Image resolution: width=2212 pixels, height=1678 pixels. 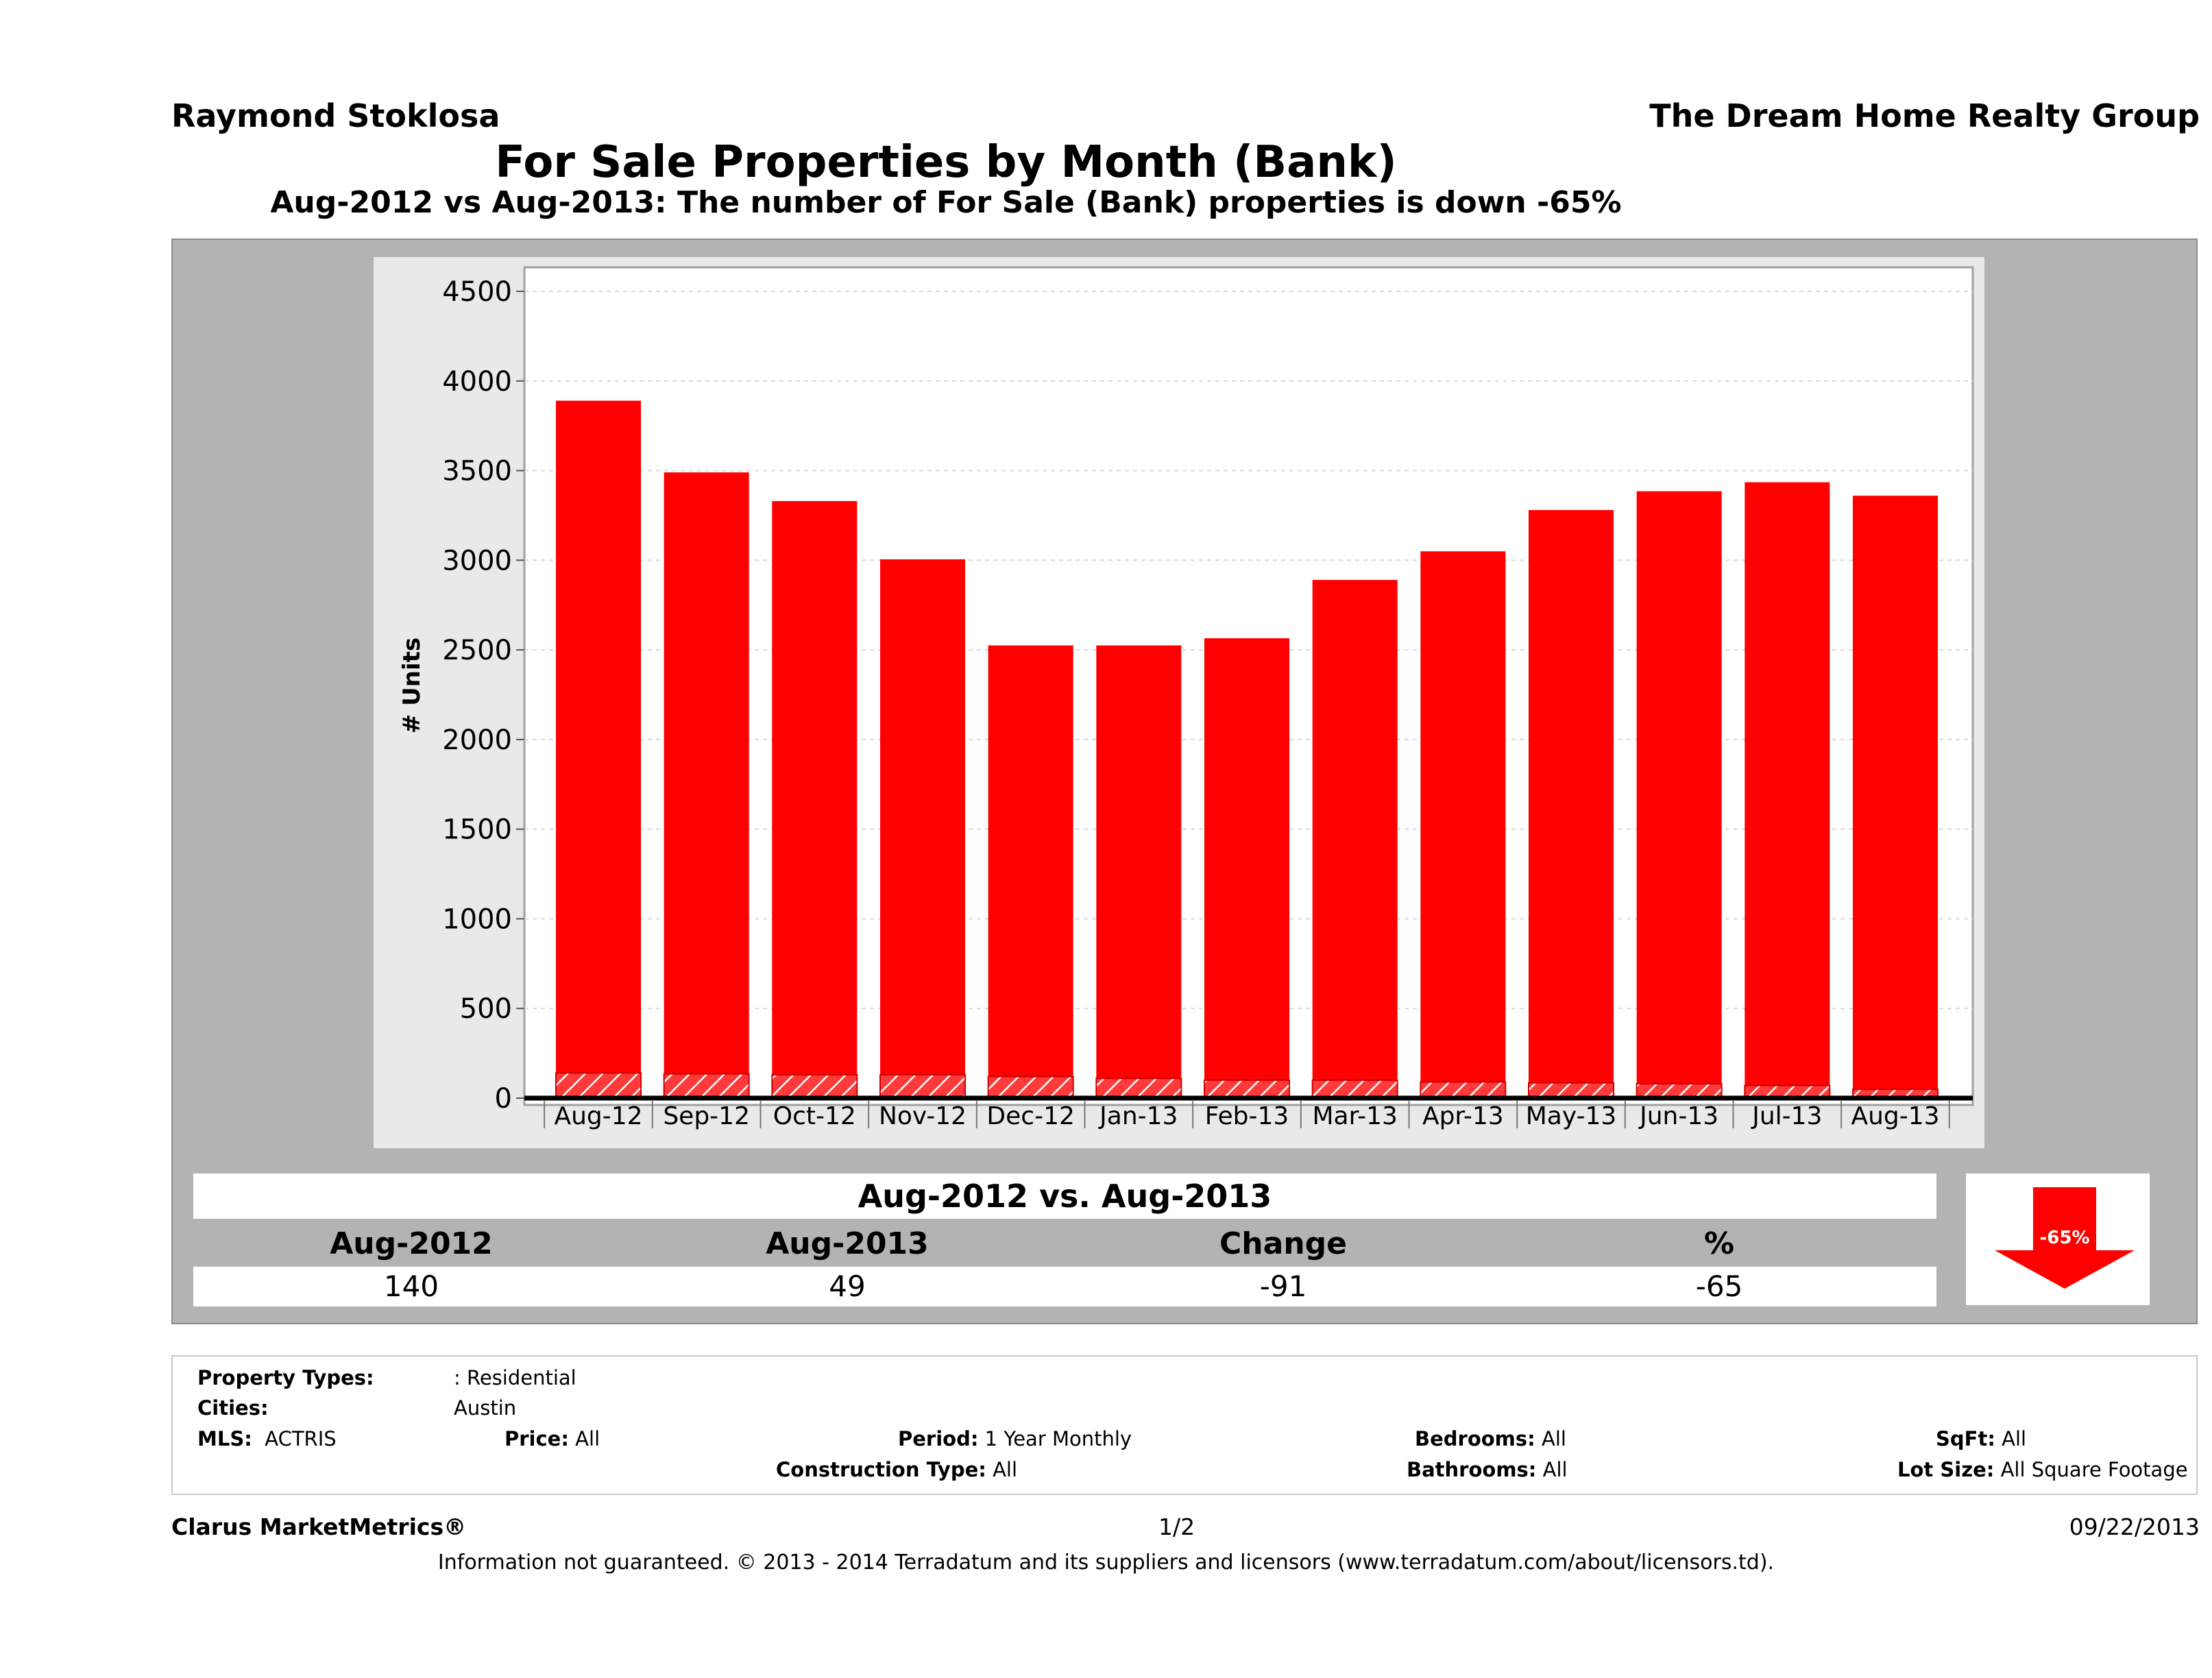 I want to click on footer-date: 09/22/2013, so click(x=2134, y=1526).